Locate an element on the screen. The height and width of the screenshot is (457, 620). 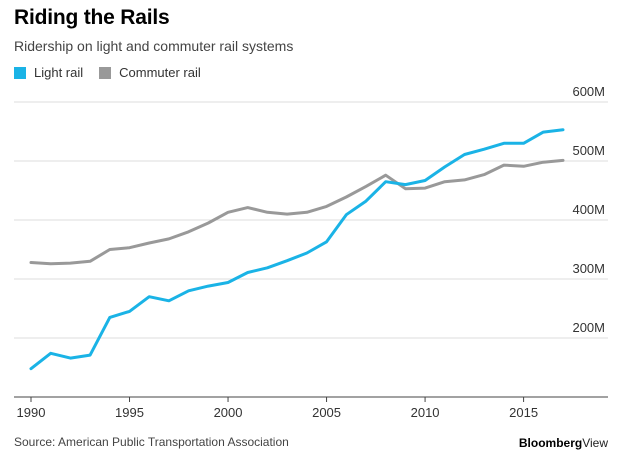
brand-light: View is located at coordinates (595, 443).